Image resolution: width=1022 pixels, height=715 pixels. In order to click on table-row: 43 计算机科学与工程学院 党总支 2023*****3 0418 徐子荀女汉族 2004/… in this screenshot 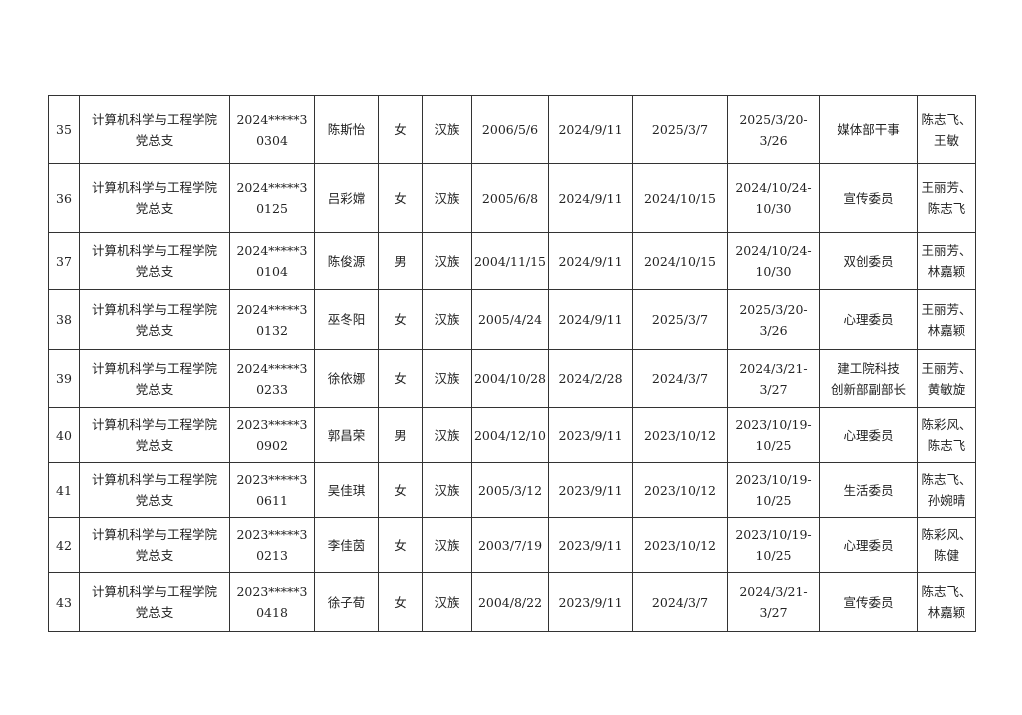, I will do `click(512, 602)`.